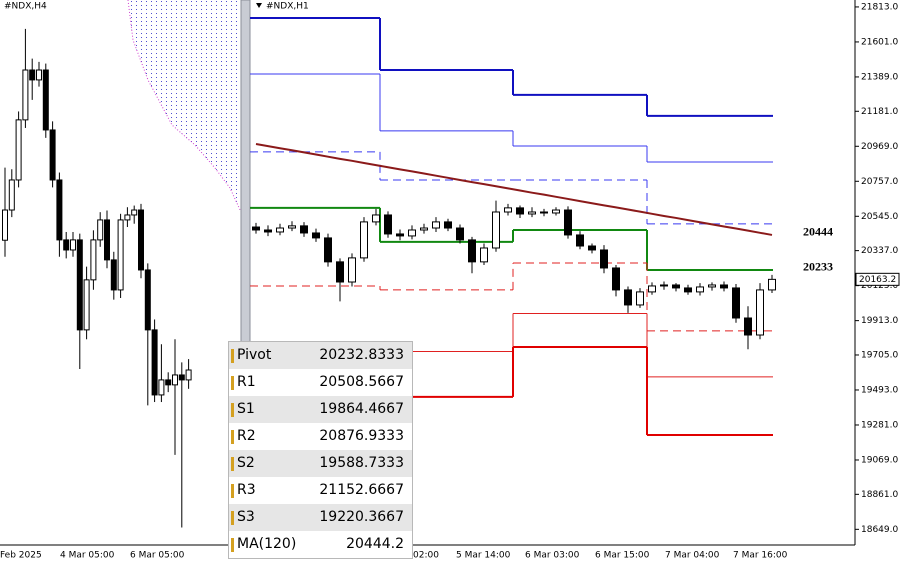 This screenshot has height=564, width=900. What do you see at coordinates (879, 286) in the screenshot?
I see `y-tick-label: 20125.0` at bounding box center [879, 286].